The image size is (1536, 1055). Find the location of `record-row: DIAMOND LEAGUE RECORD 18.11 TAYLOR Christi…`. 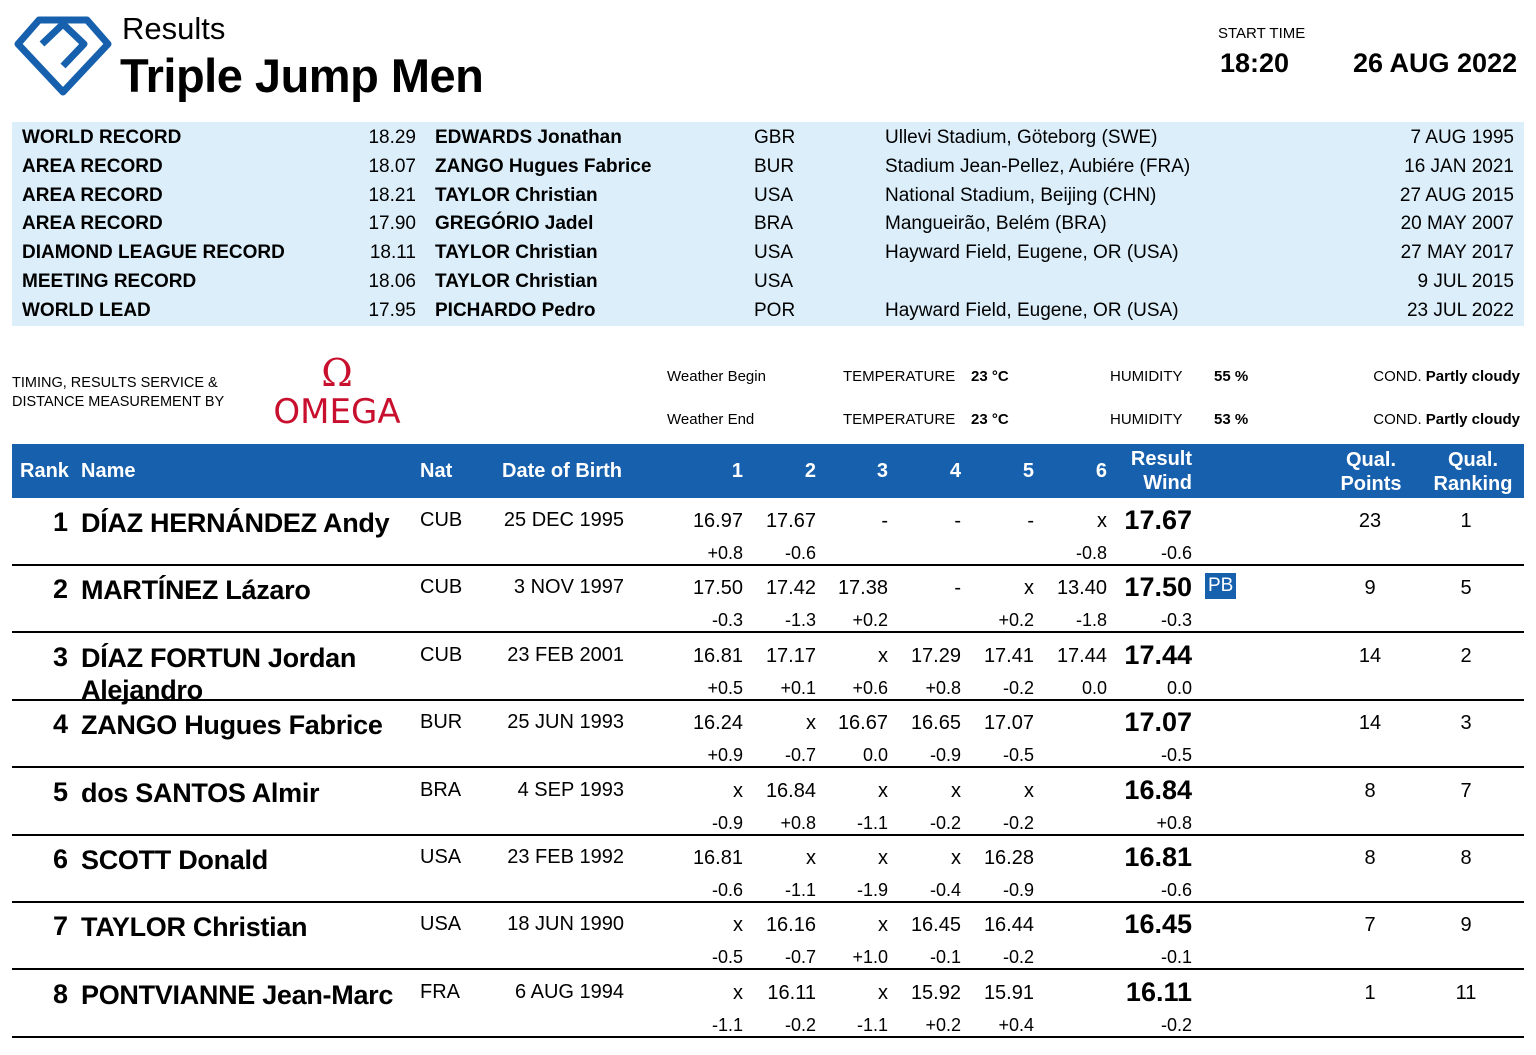

record-row: DIAMOND LEAGUE RECORD 18.11 TAYLOR Christi… is located at coordinates (768, 253).